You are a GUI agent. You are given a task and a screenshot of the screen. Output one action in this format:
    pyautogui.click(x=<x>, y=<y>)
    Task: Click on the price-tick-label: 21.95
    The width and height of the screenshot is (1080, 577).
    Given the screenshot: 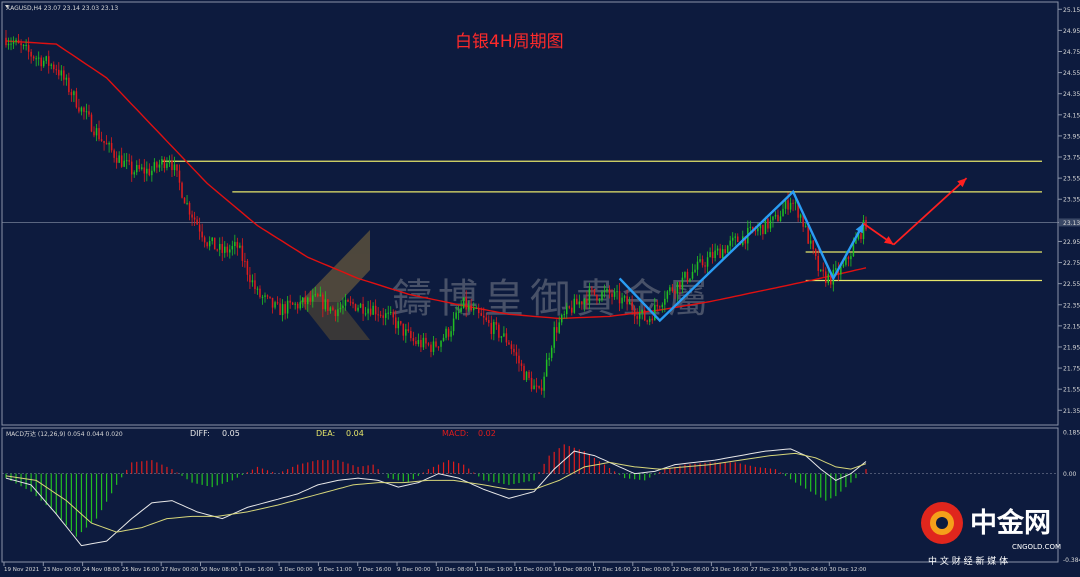 What is the action you would take?
    pyautogui.click(x=1071, y=347)
    